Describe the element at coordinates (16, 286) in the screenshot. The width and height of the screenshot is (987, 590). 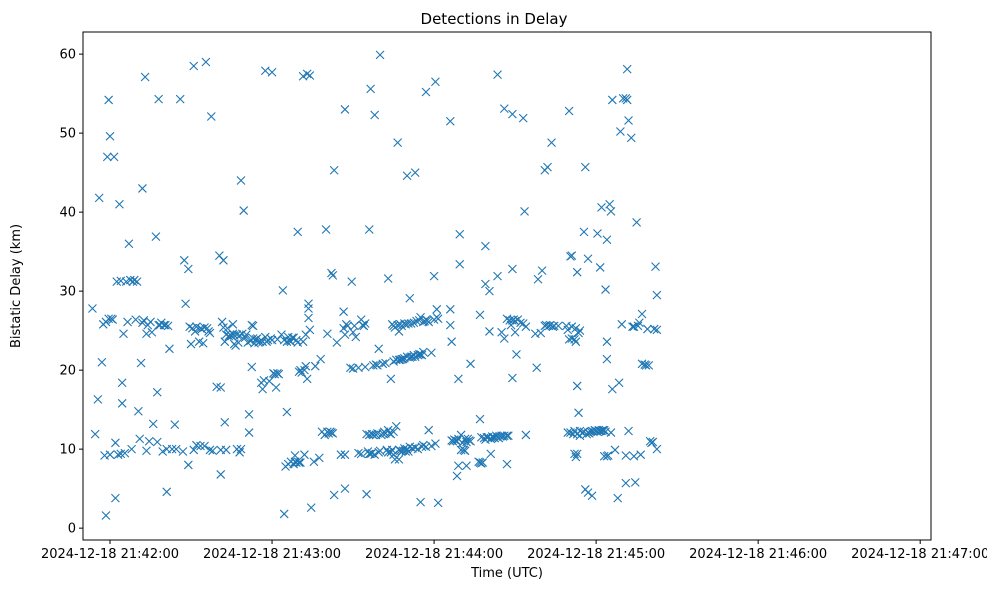
I see `y-axis-label: Bistatic Delay (km)` at that location.